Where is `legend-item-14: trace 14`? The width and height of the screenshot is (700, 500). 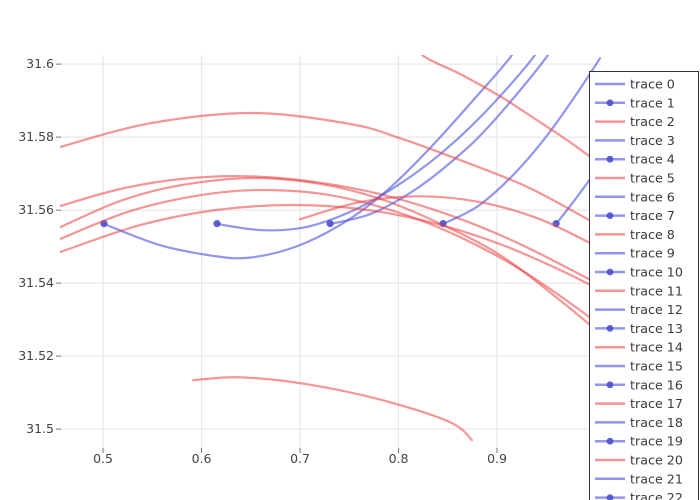
legend-item-14: trace 14 is located at coordinates (639, 347).